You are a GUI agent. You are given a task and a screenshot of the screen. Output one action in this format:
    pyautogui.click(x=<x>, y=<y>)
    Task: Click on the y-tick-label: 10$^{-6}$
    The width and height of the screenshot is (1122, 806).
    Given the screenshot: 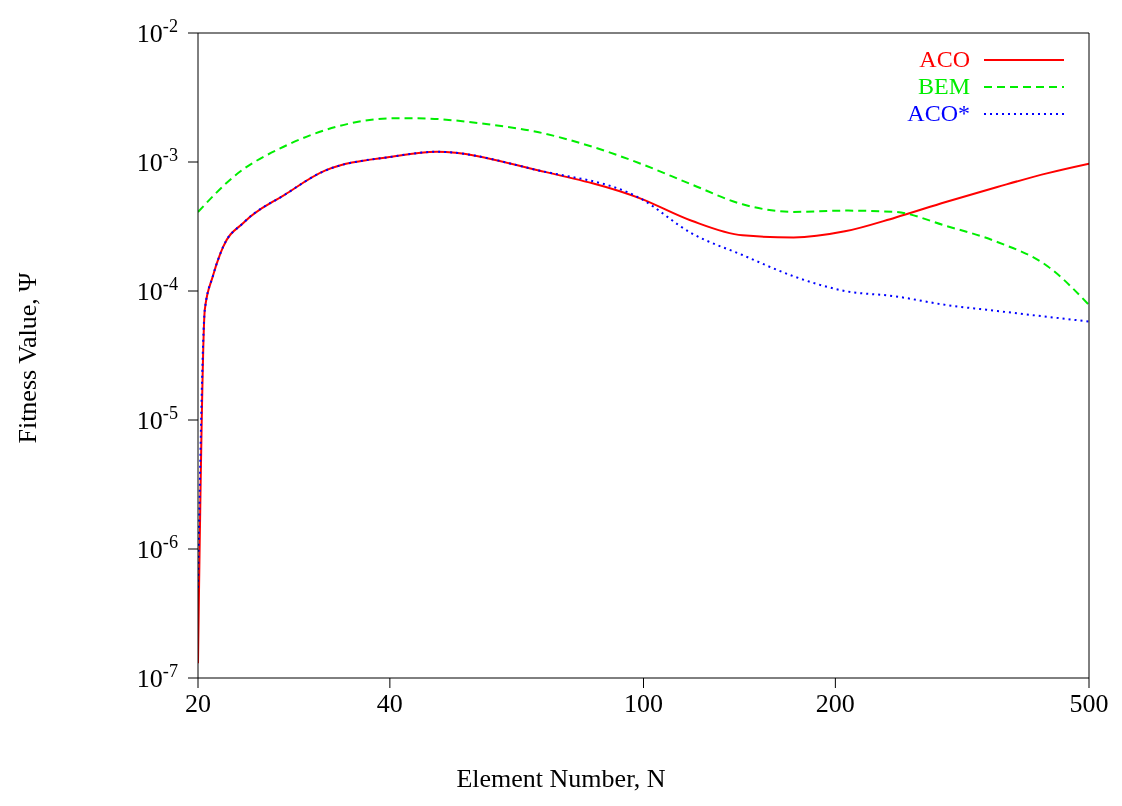 What is the action you would take?
    pyautogui.click(x=157, y=548)
    